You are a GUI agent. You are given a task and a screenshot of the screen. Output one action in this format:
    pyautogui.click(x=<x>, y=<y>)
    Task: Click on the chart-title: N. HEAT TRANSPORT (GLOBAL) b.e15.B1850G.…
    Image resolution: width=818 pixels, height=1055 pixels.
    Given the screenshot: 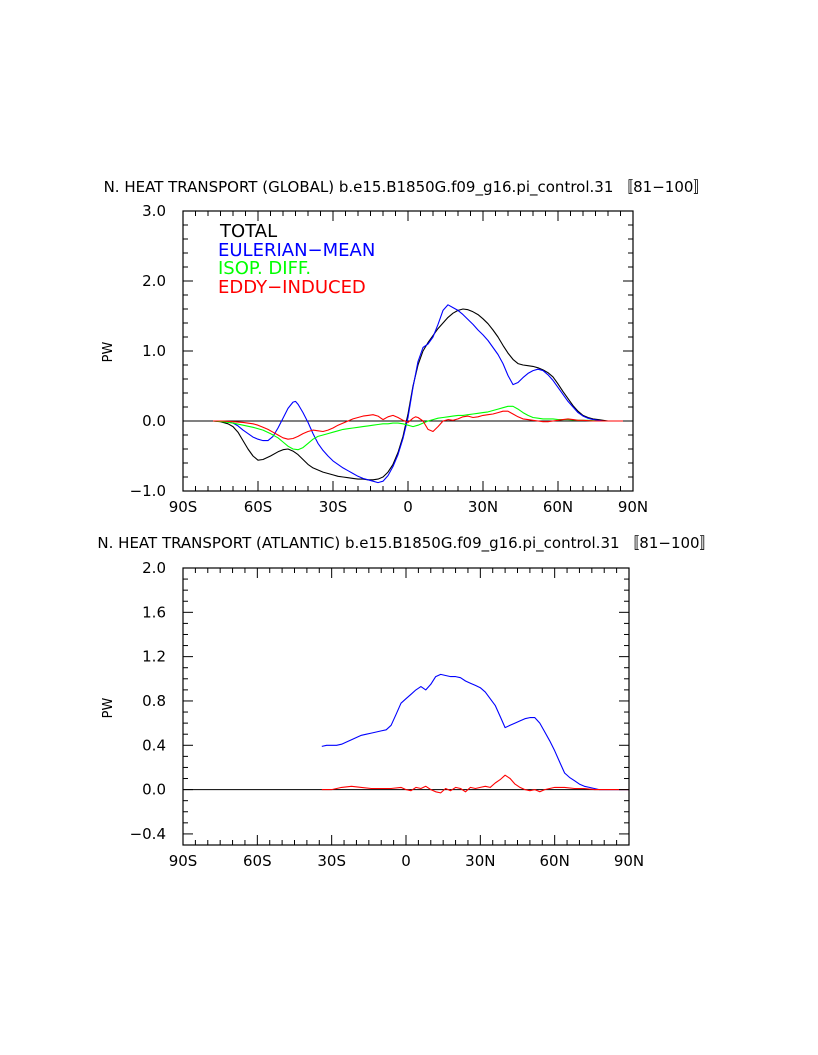 What is the action you would take?
    pyautogui.click(x=406, y=187)
    